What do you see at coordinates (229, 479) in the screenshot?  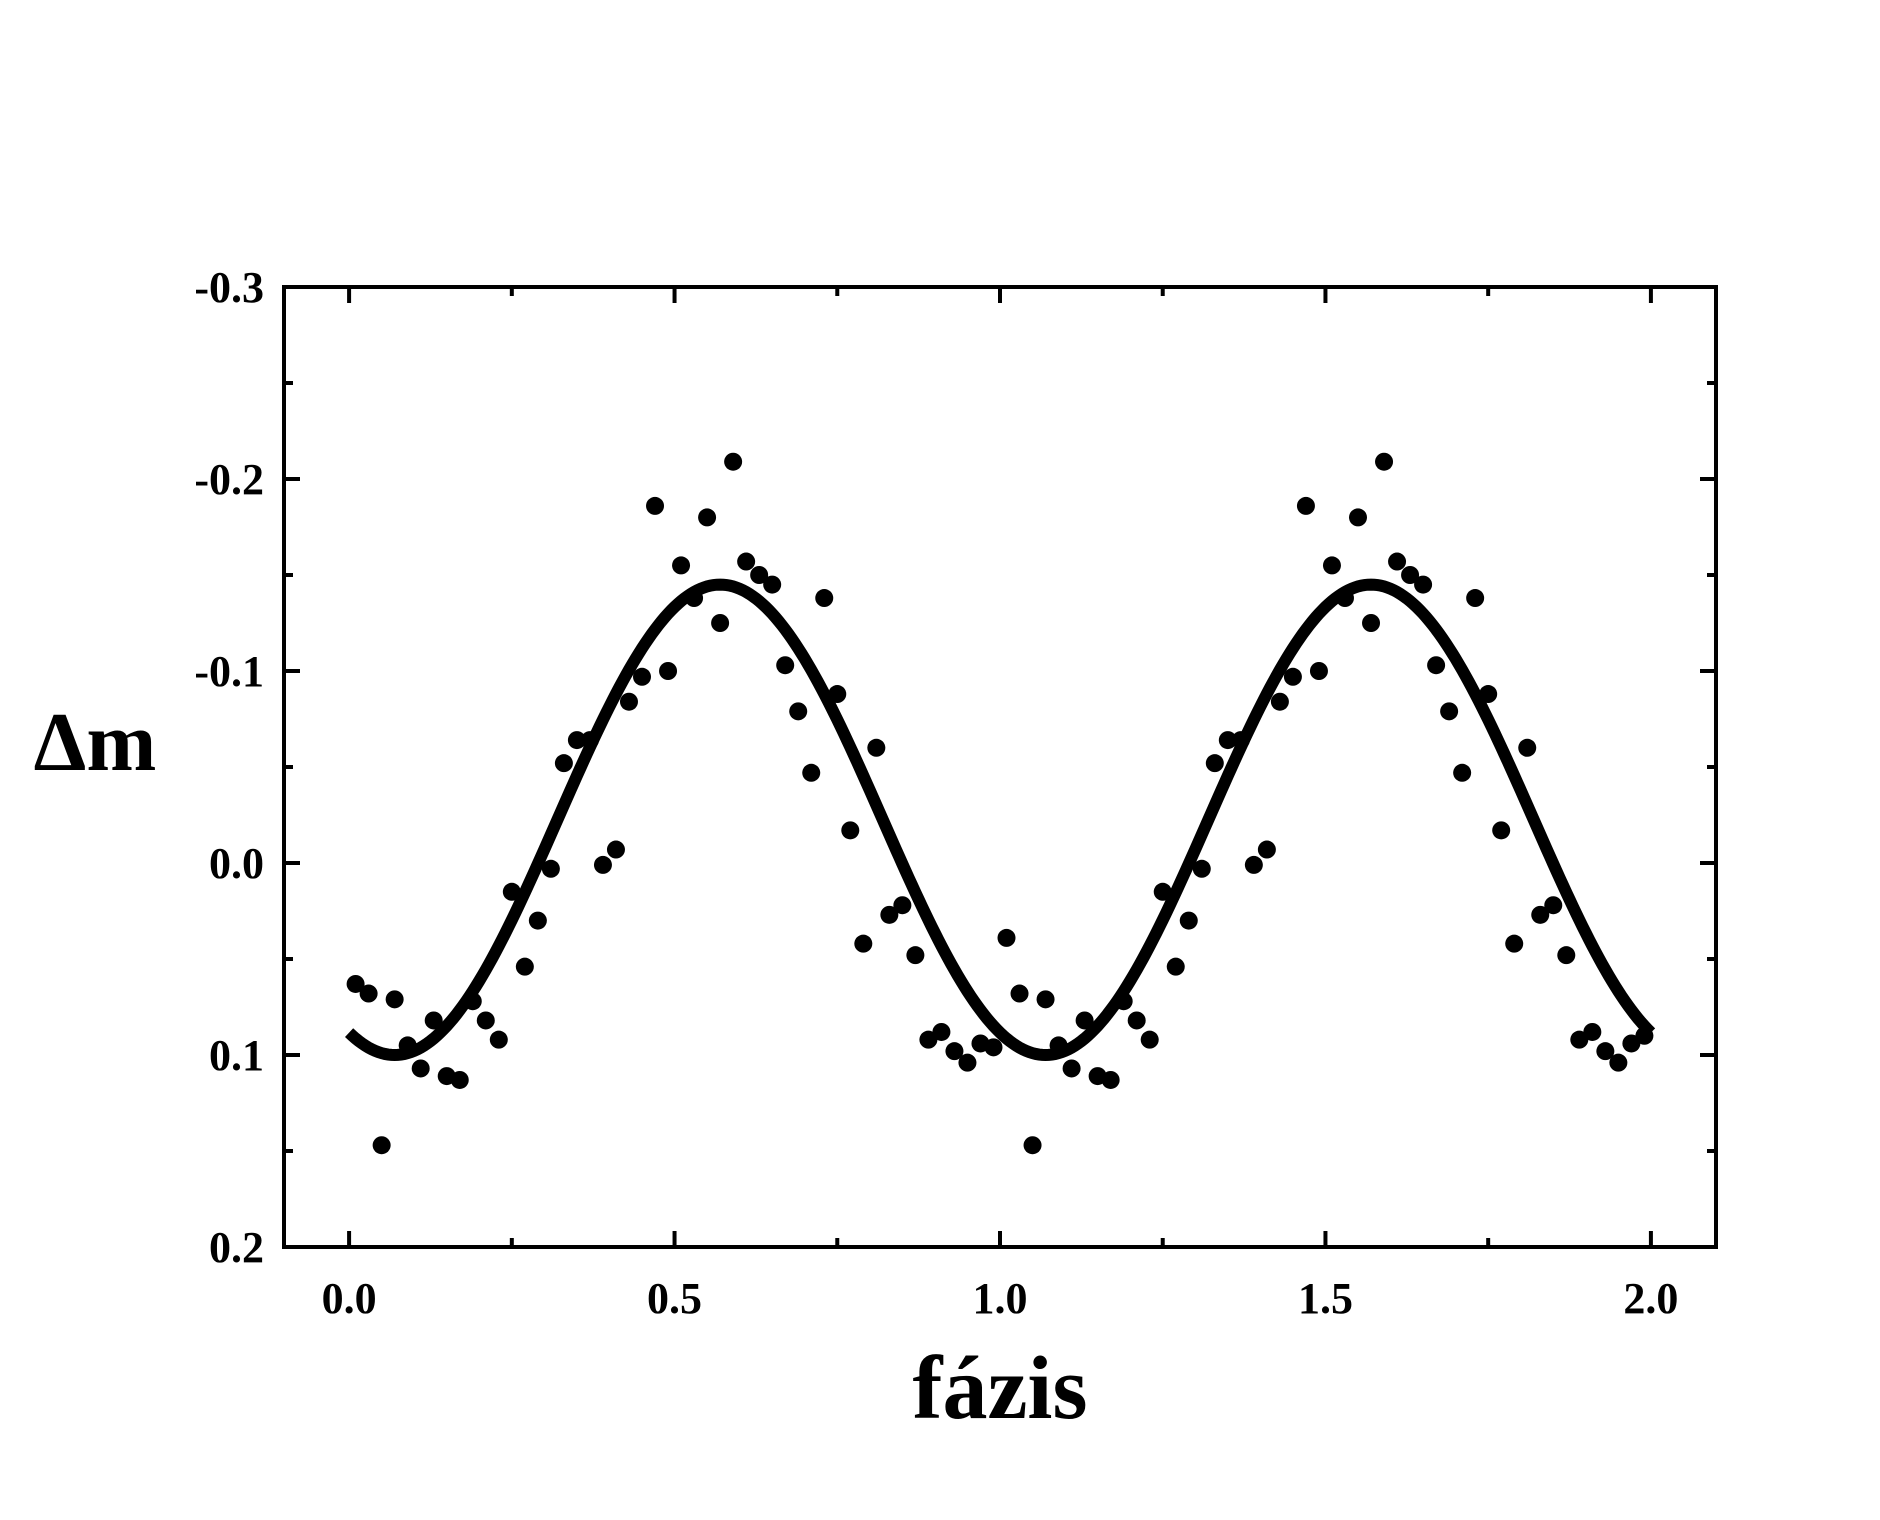 I see `y-tick-label: -0.2` at bounding box center [229, 479].